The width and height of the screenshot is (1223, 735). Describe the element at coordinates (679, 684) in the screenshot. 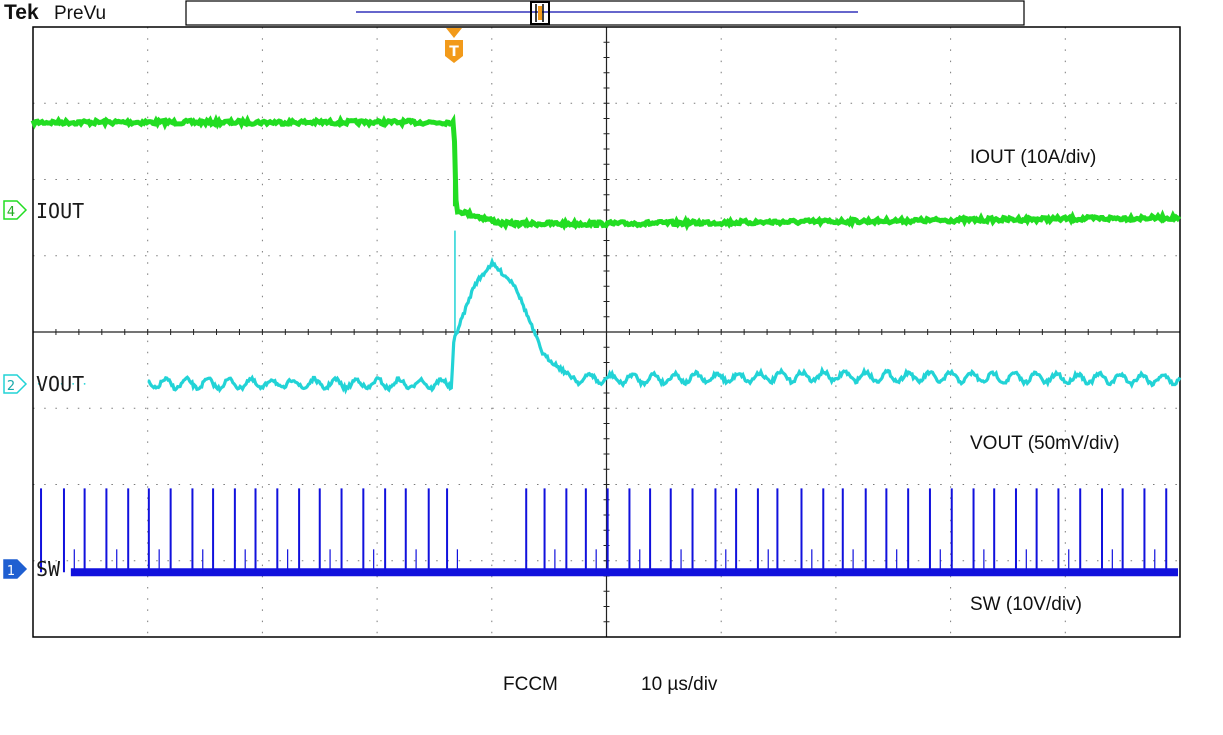

I see `timebase-caption: 10 µs/div` at that location.